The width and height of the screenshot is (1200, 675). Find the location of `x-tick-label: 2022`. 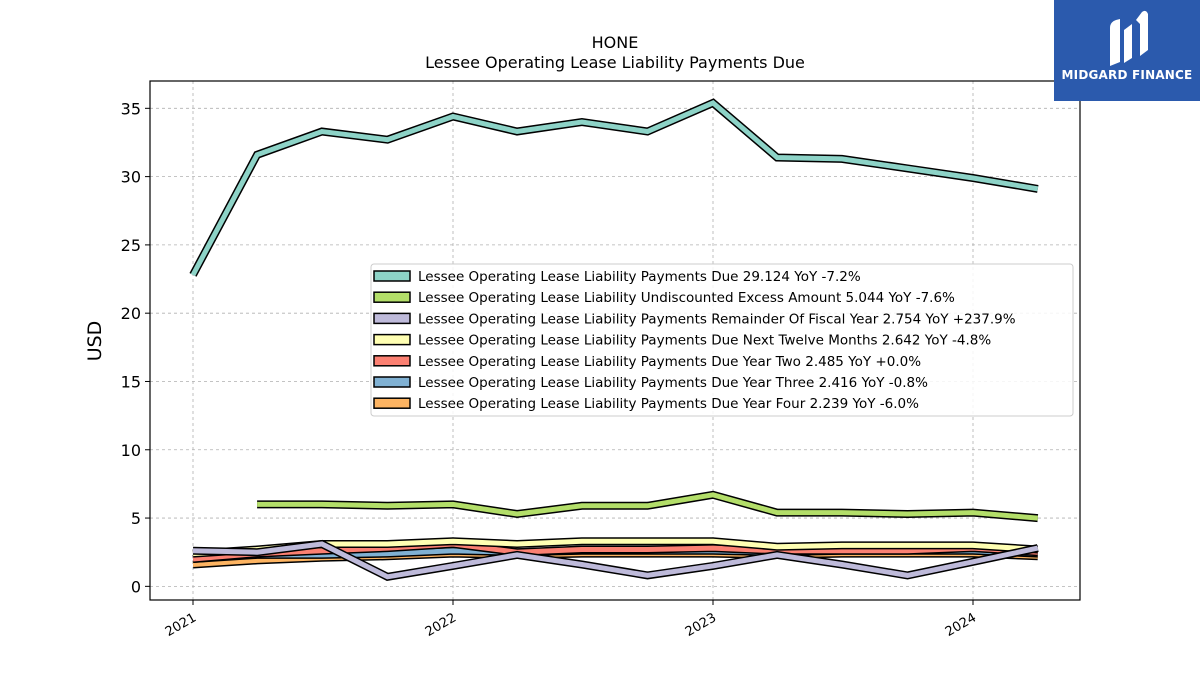

x-tick-label: 2022 is located at coordinates (441, 625).